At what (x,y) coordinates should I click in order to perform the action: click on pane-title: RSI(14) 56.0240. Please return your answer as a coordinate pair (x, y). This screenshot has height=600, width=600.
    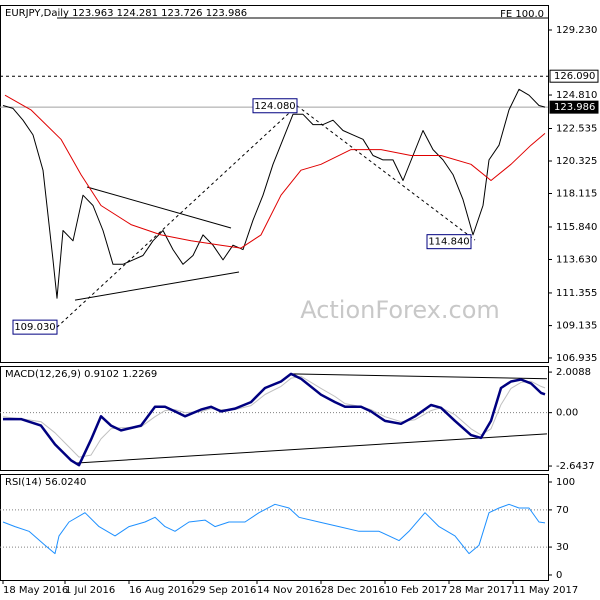
    Looking at the image, I should click on (45, 482).